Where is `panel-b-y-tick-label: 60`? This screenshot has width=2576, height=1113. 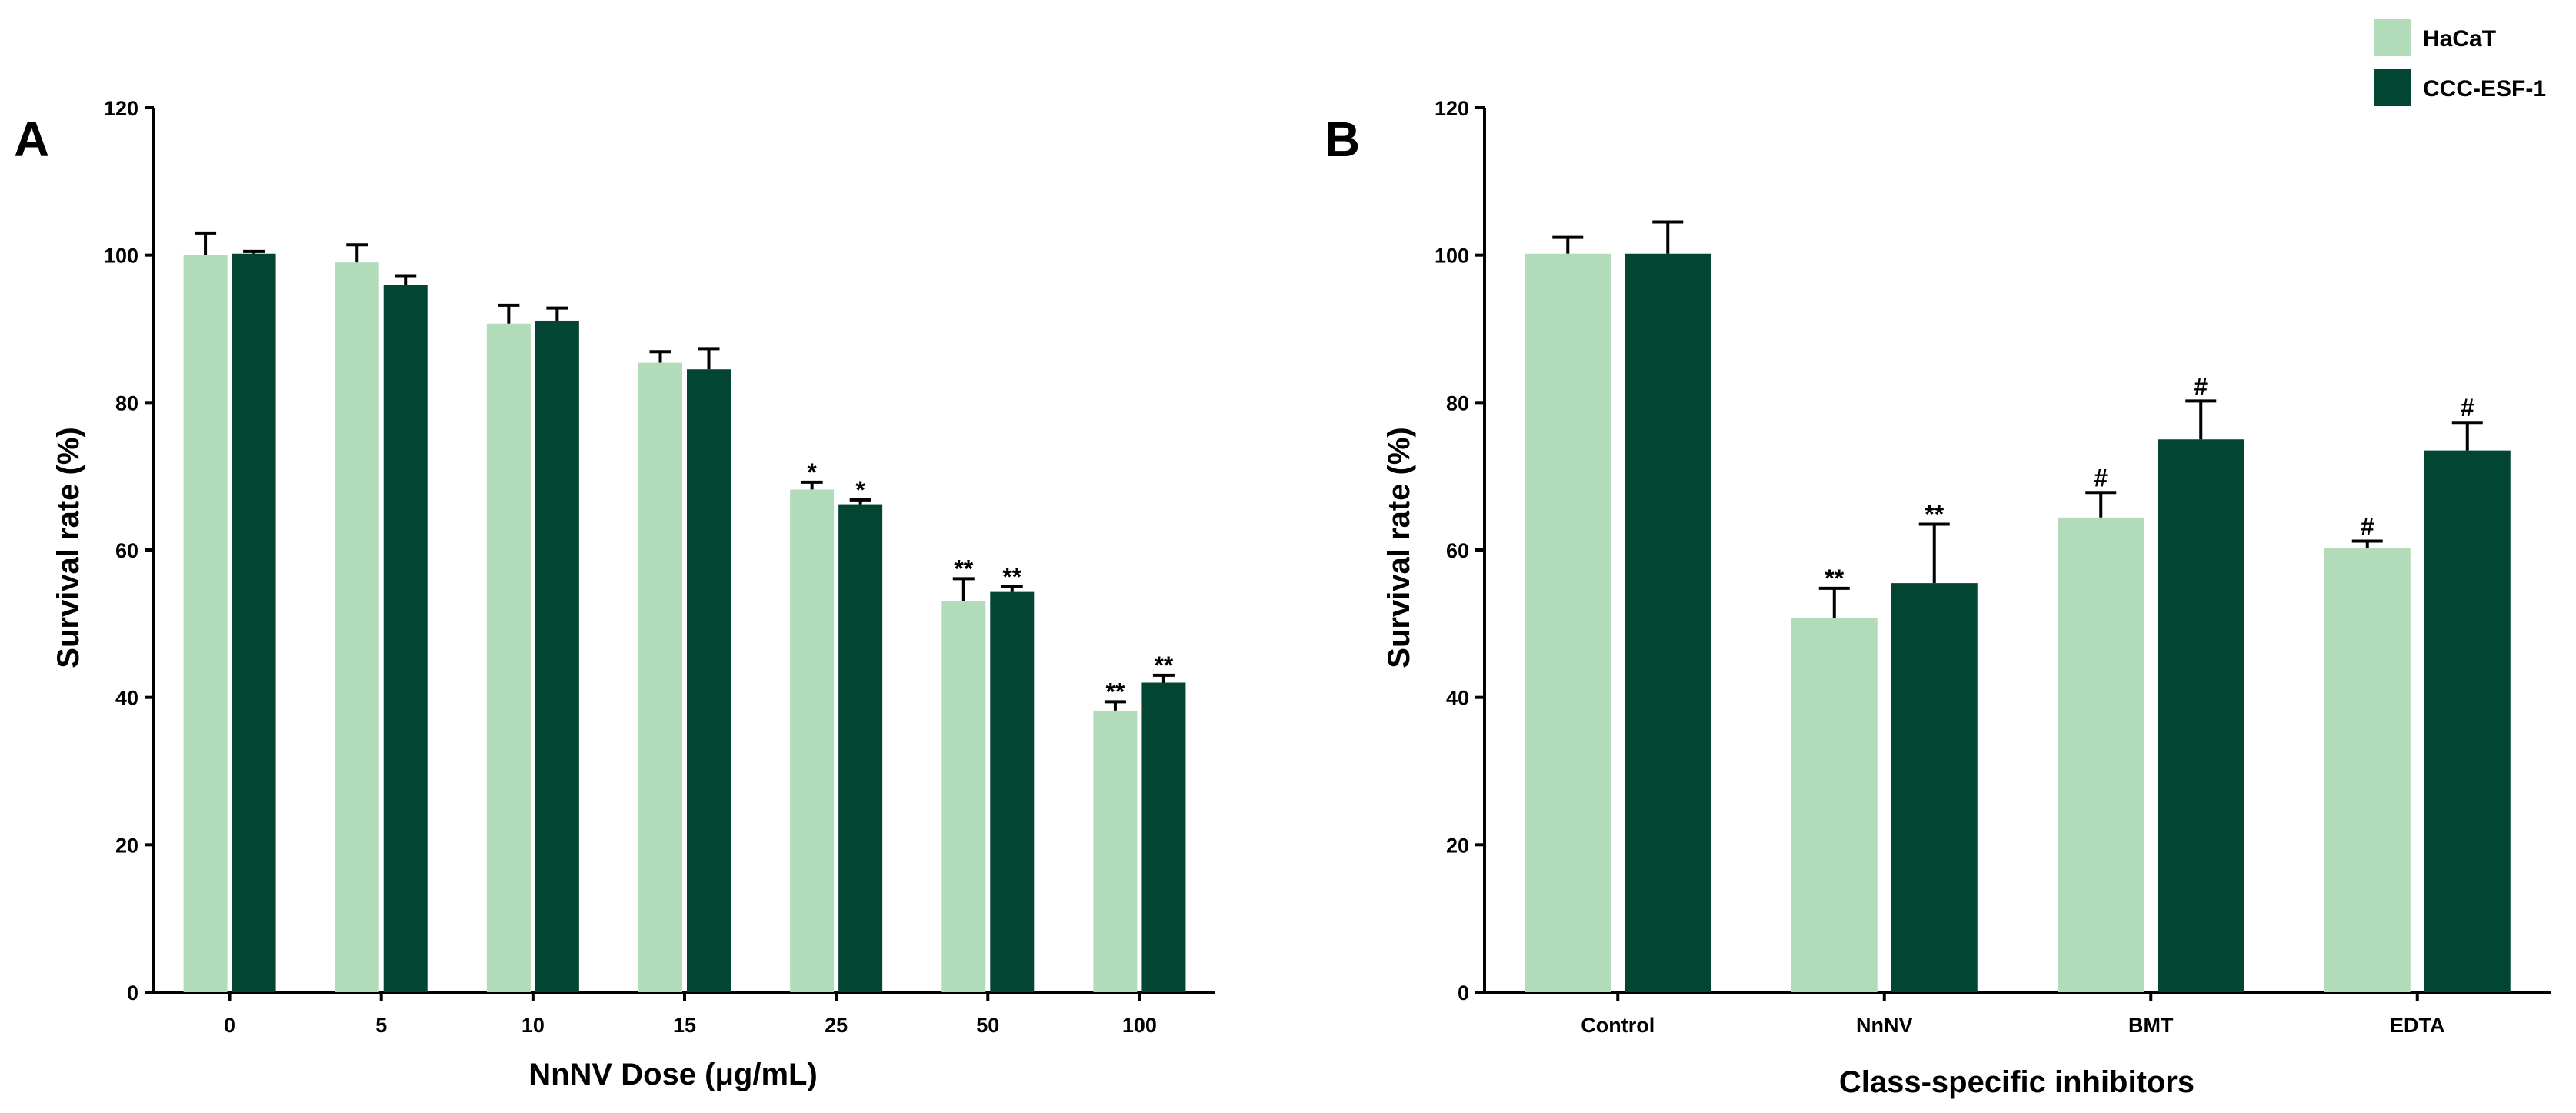 panel-b-y-tick-label: 60 is located at coordinates (1457, 550).